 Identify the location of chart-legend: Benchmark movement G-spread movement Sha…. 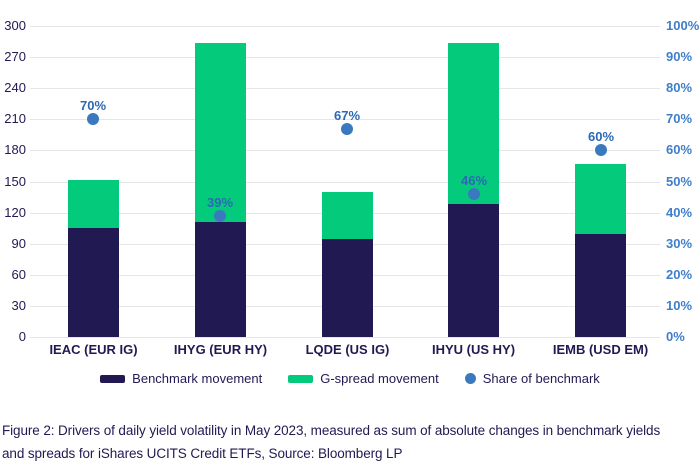
(350, 378).